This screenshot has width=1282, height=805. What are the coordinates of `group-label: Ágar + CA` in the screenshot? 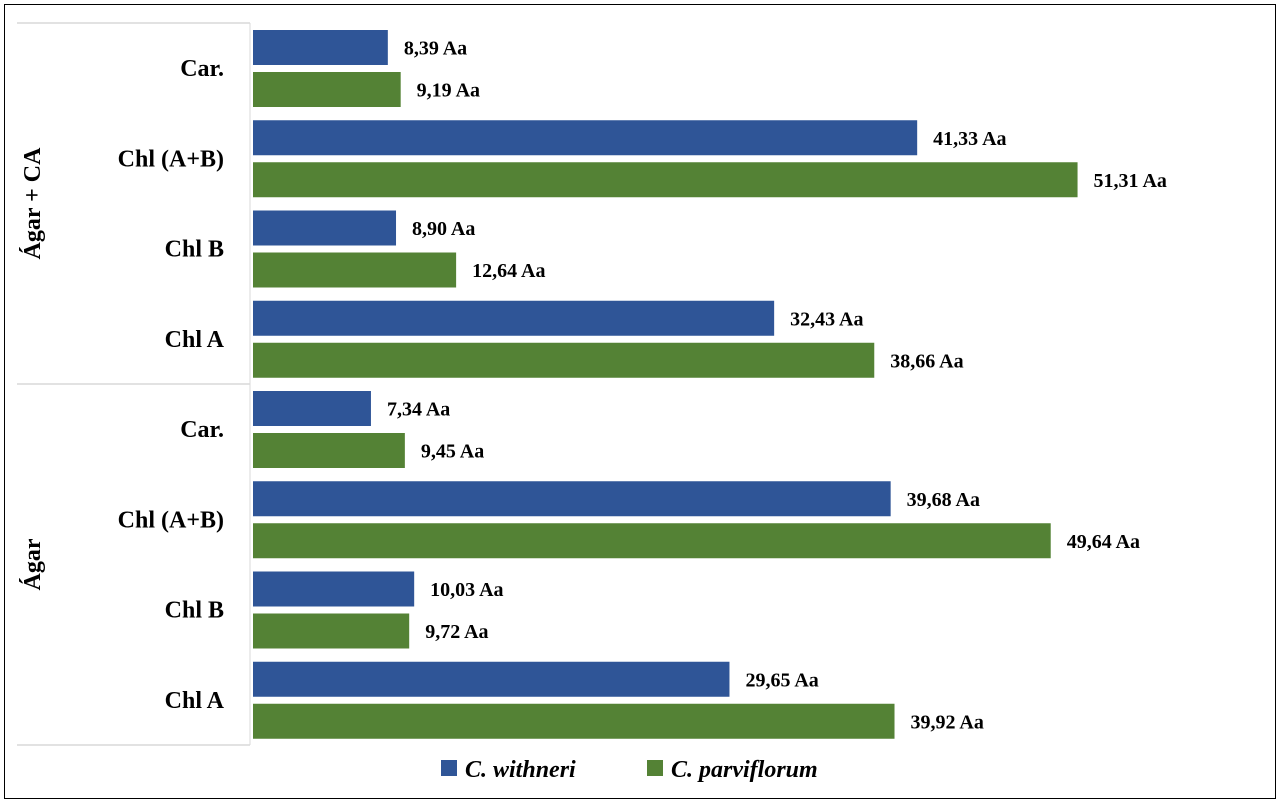 It's located at (33, 203).